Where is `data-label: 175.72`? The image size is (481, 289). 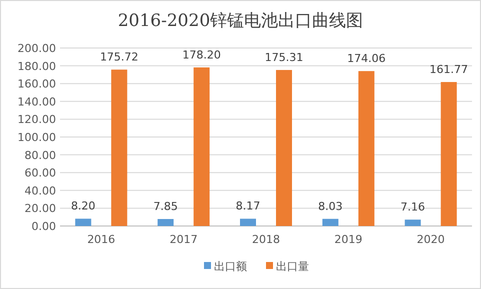 data-label: 175.72 is located at coordinates (119, 57).